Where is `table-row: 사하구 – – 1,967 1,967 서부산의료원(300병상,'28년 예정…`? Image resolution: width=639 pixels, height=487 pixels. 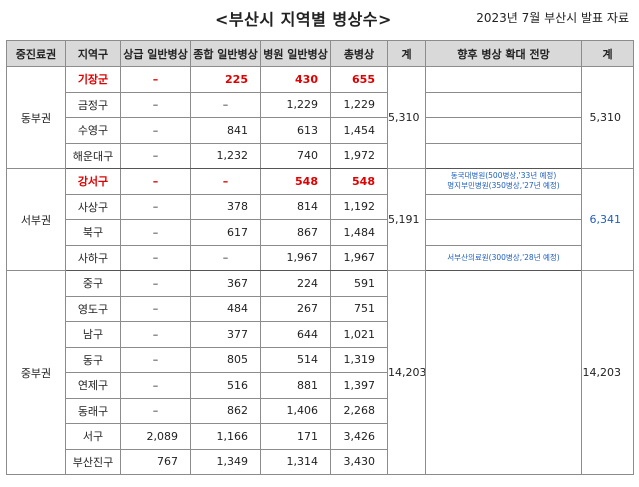
table-row: 사하구 – – 1,967 1,967 서부산의료원(300병상,'28년 예정… is located at coordinates (320, 257).